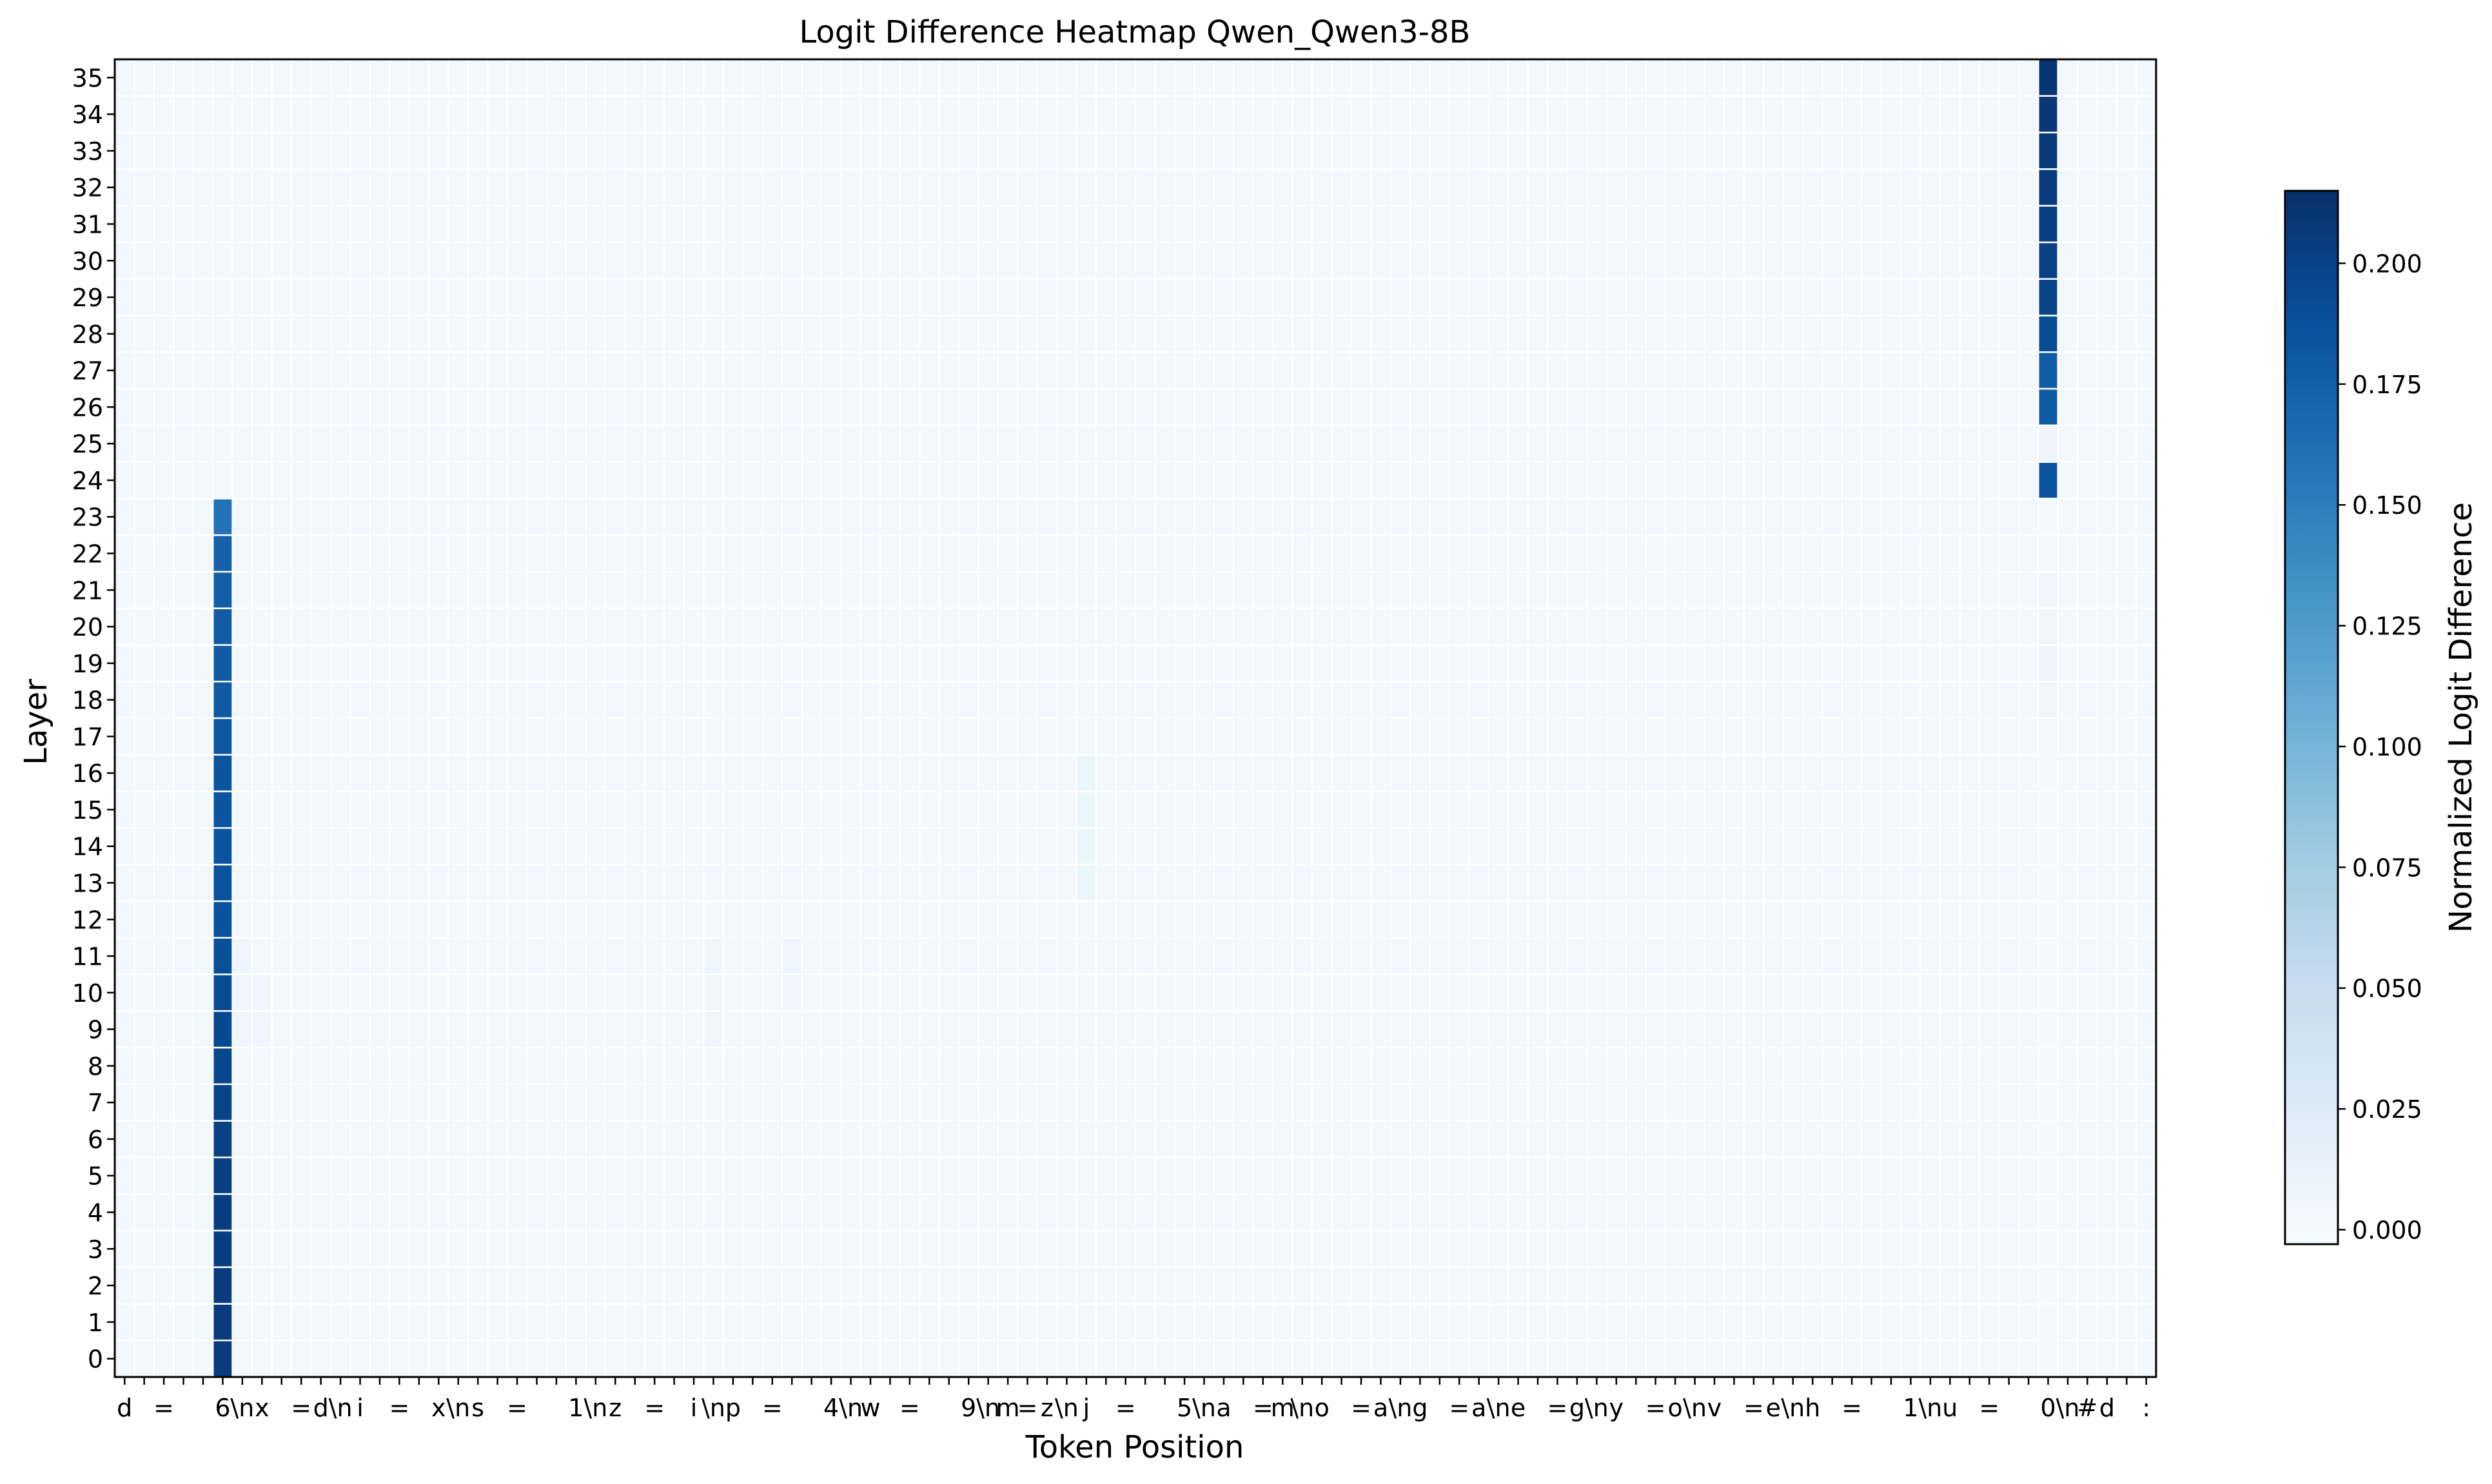 This screenshot has height=1484, width=2492. I want to click on heatmap-cell-pos46-layer24, so click(1028, 480).